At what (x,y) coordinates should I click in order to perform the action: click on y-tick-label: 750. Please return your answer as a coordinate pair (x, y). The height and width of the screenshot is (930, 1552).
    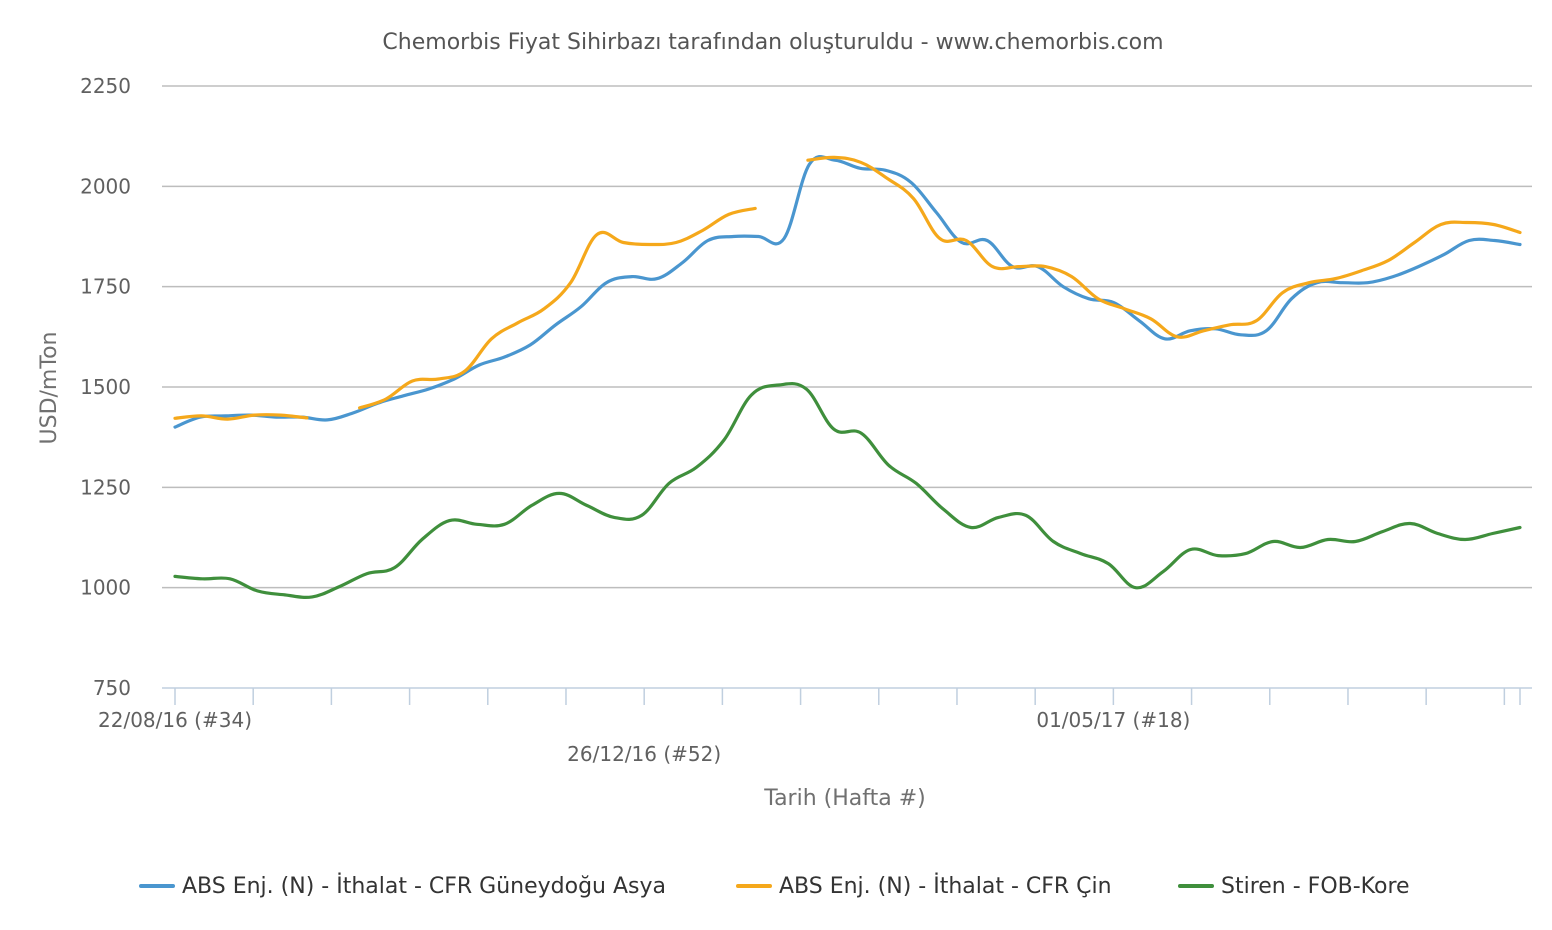
    Looking at the image, I should click on (112, 688).